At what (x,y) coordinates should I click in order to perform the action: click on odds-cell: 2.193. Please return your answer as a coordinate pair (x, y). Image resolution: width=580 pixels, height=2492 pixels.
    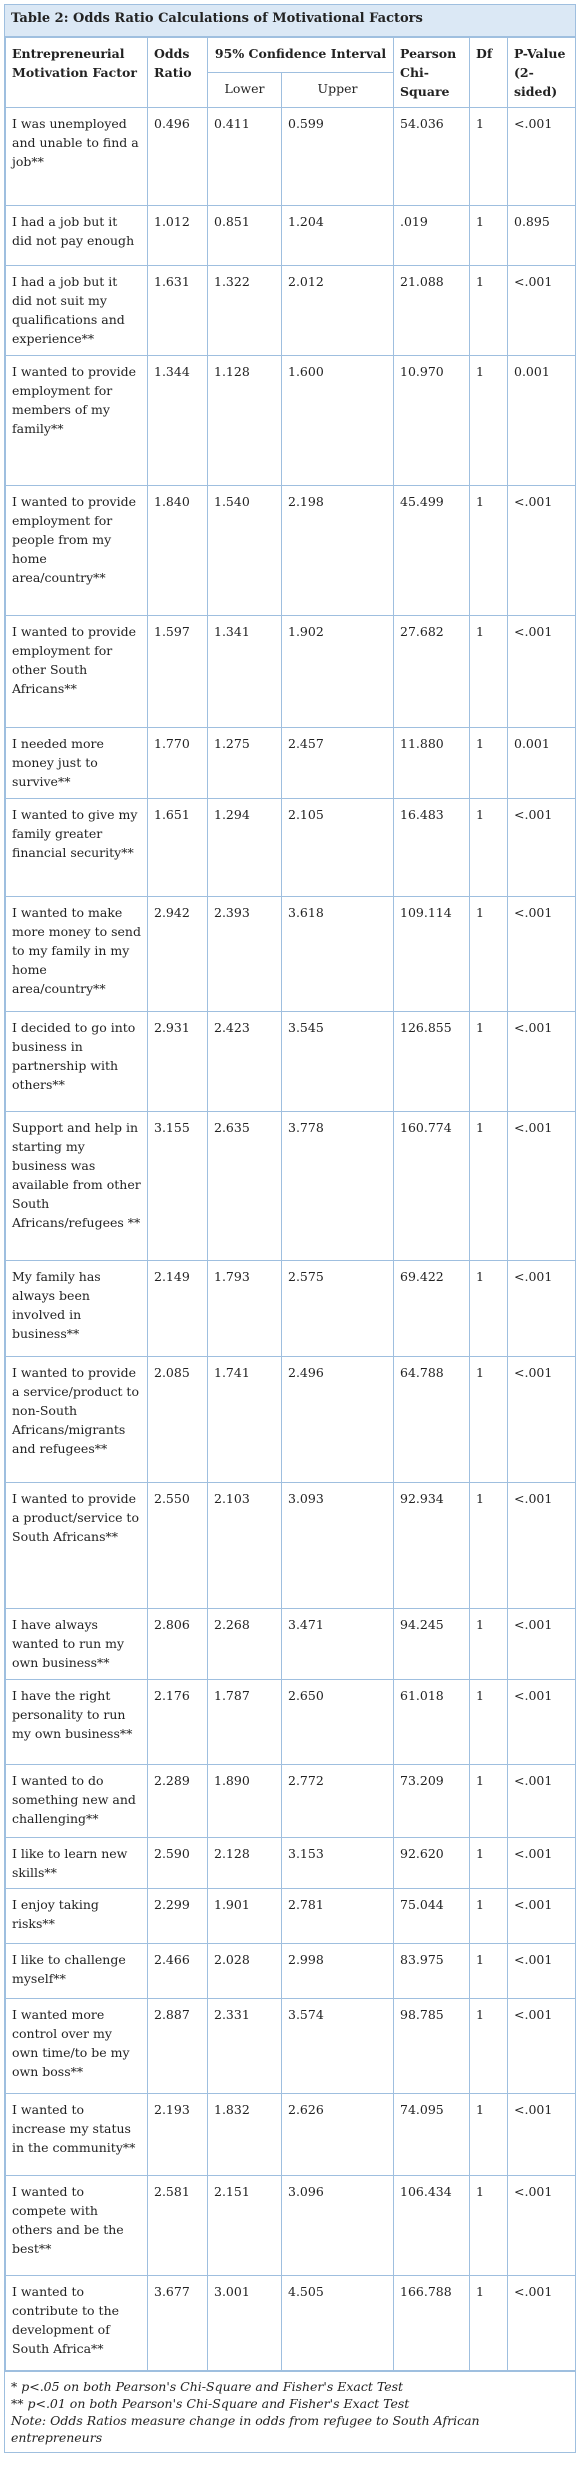
    Looking at the image, I should click on (177, 2134).